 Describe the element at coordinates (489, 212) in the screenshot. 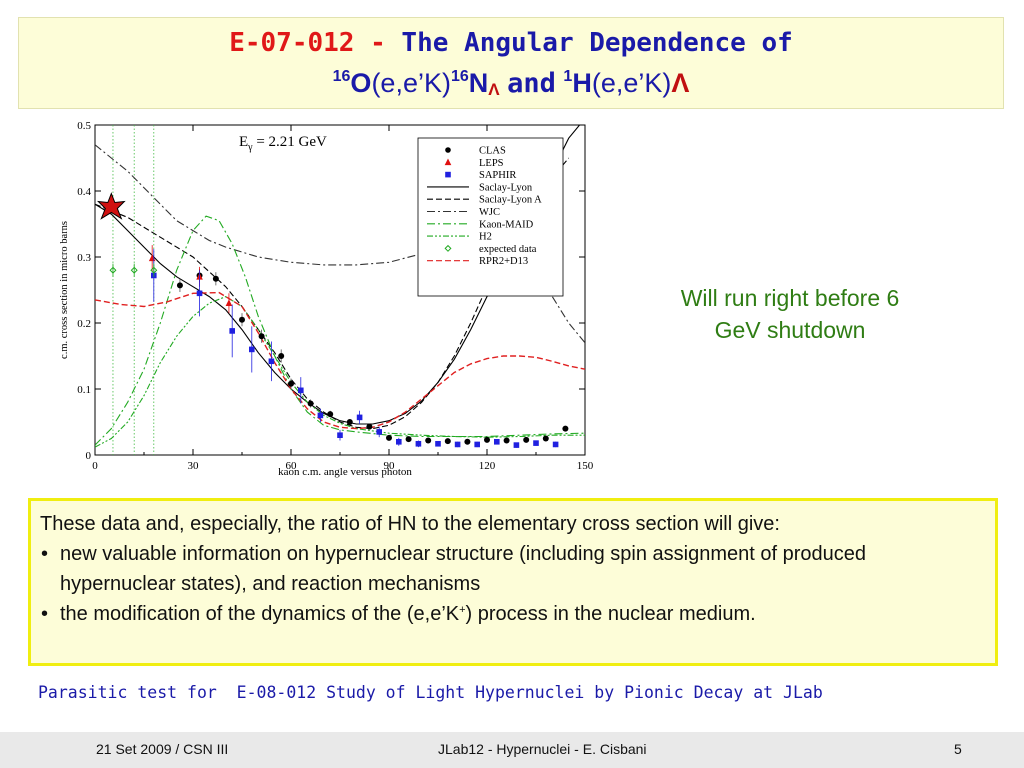

I see `legend-label: WJC` at that location.